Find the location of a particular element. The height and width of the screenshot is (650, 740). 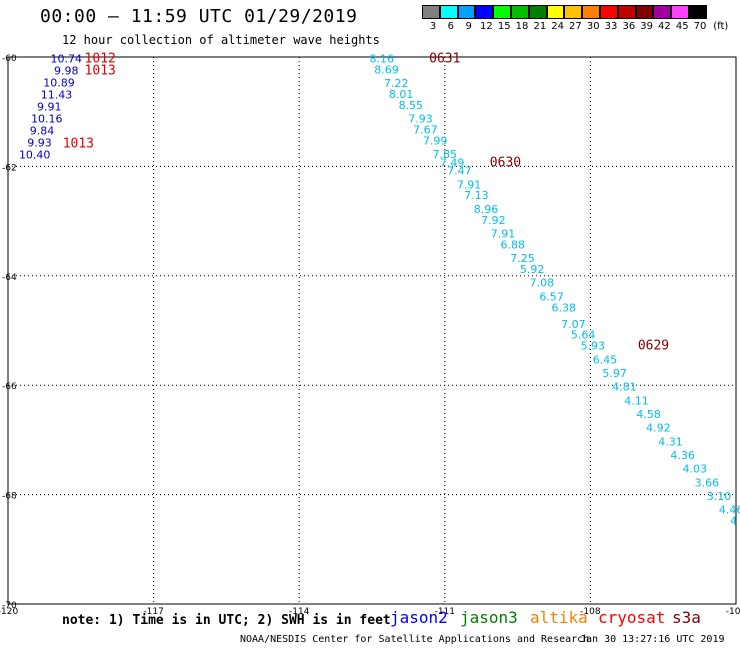

swh-value-label: 8.16 is located at coordinates (381, 58).